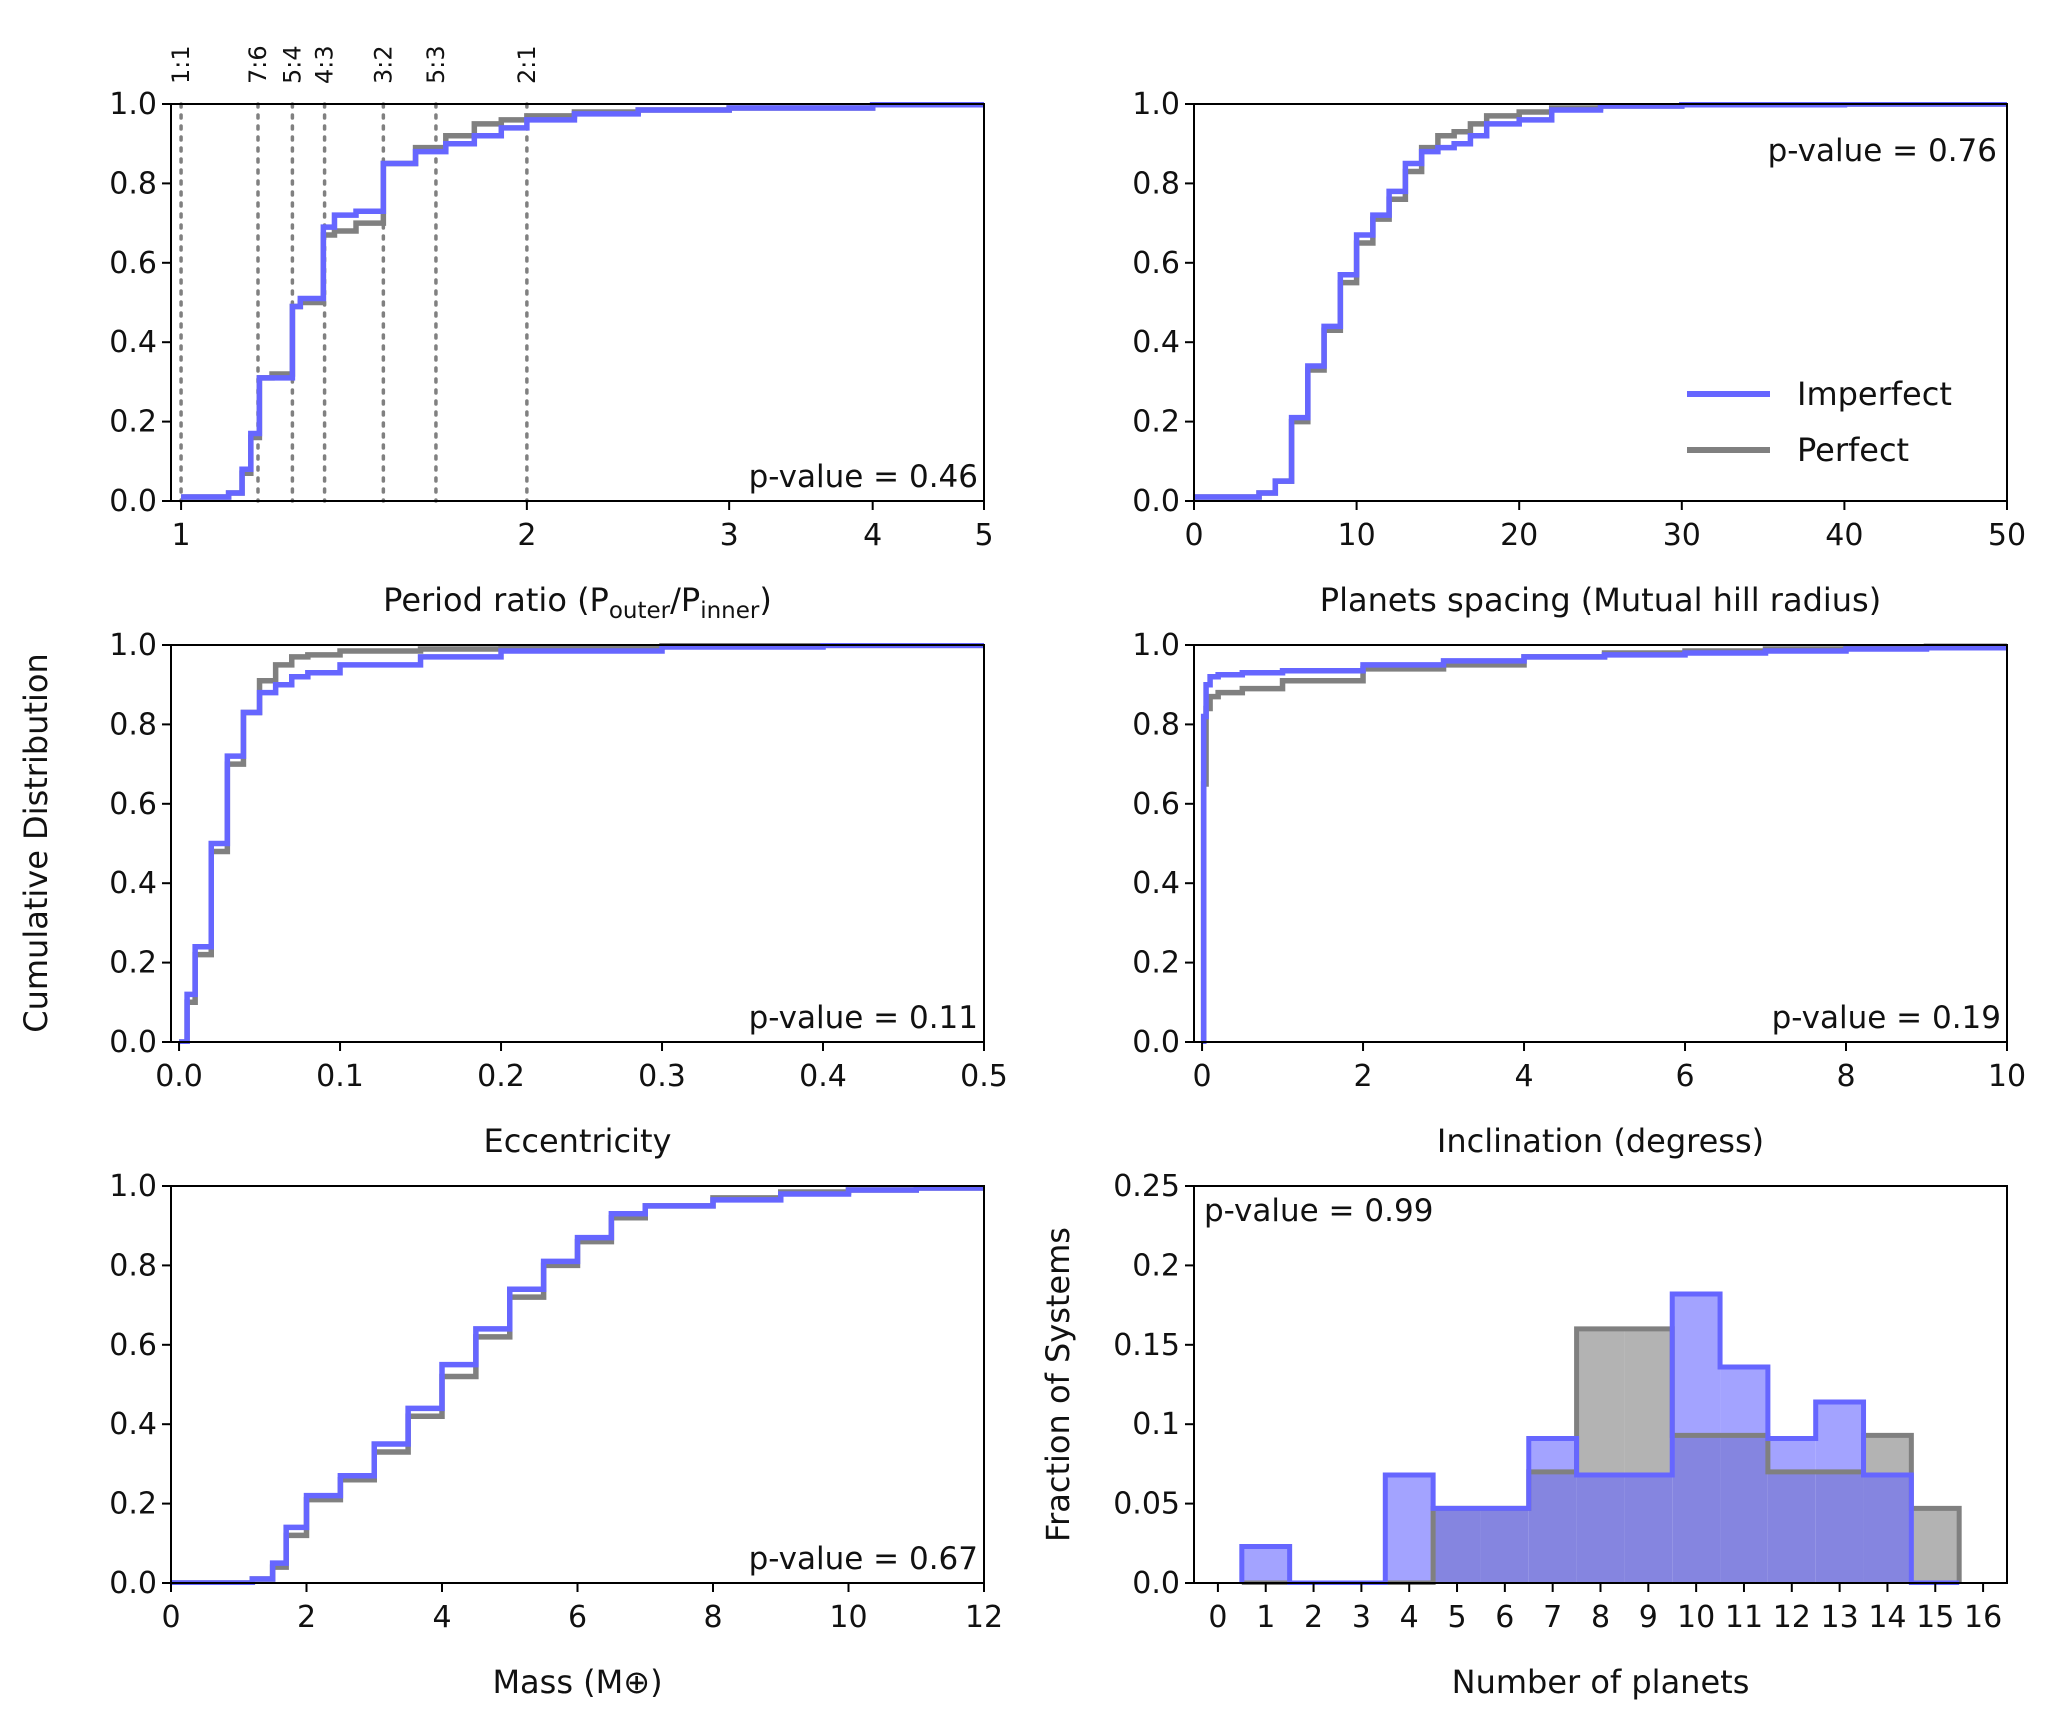 Image resolution: width=2049 pixels, height=1726 pixels. I want to click on y-tick-label: 0.1, so click(1156, 1424).